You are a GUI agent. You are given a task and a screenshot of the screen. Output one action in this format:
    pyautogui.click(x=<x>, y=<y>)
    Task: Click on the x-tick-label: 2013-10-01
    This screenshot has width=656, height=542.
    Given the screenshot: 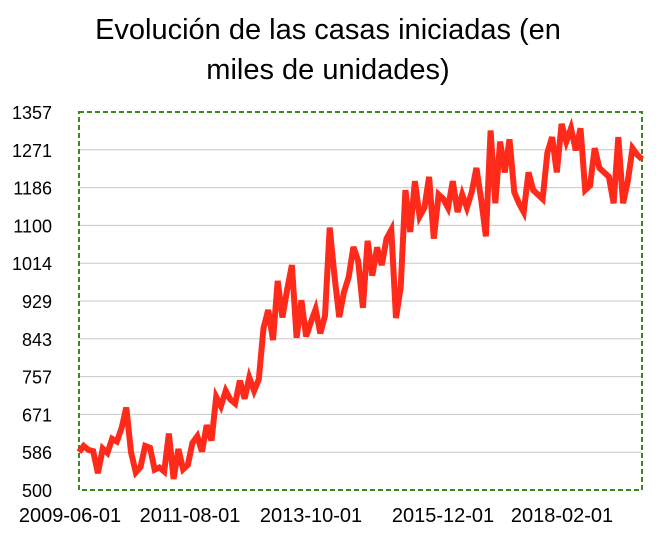 What is the action you would take?
    pyautogui.click(x=311, y=516)
    